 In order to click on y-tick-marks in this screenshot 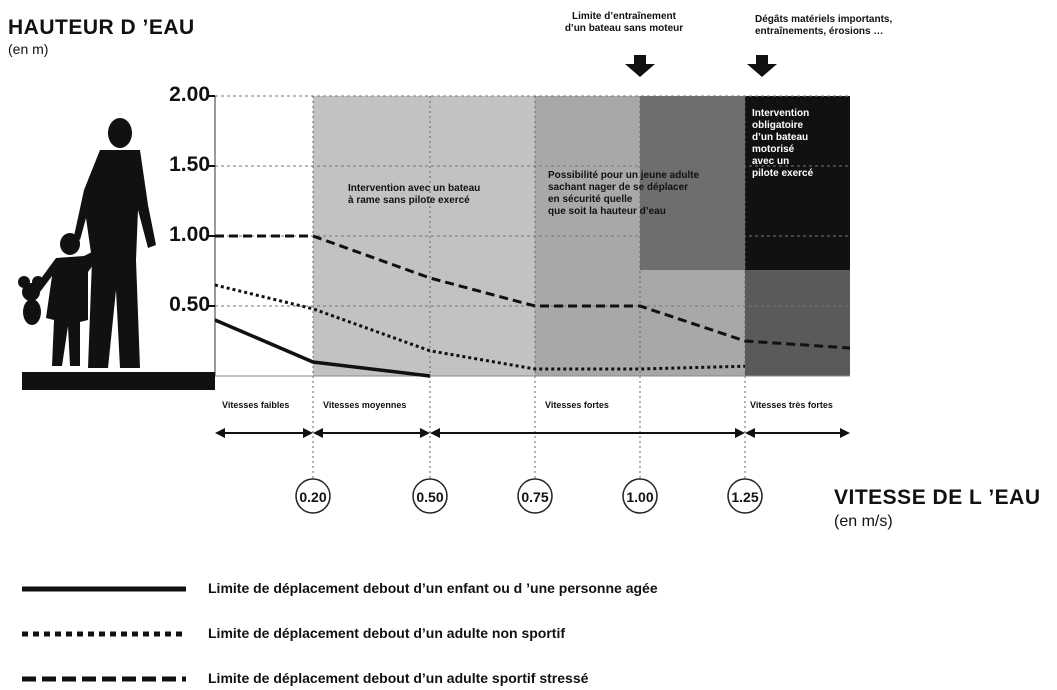, I will do `click(211, 201)`.